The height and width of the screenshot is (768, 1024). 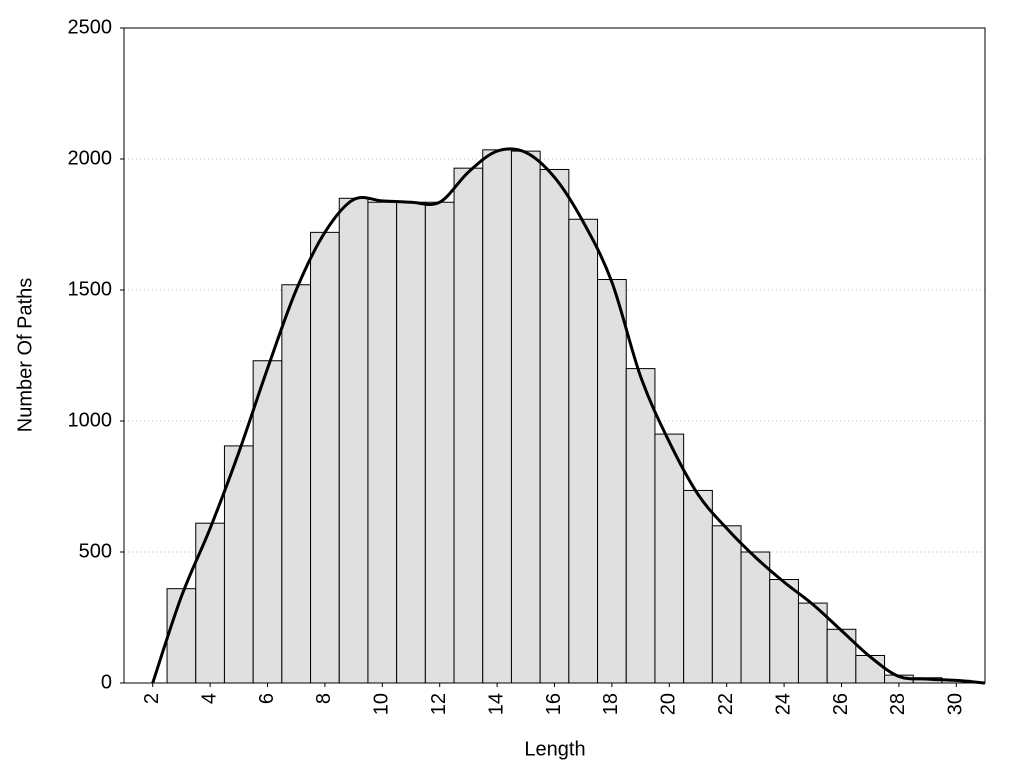 I want to click on x-tick-label: 22, so click(x=726, y=704).